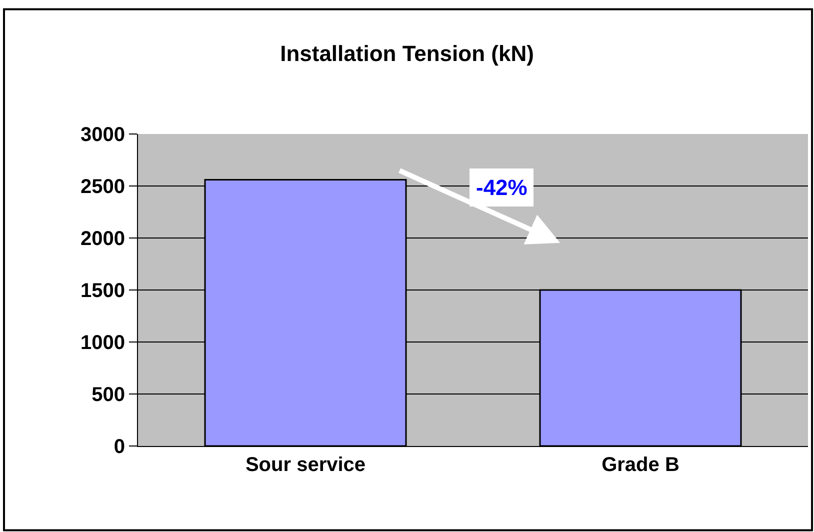 The width and height of the screenshot is (814, 532). Describe the element at coordinates (305, 465) in the screenshot. I see `x-tick-label: Sour service` at that location.